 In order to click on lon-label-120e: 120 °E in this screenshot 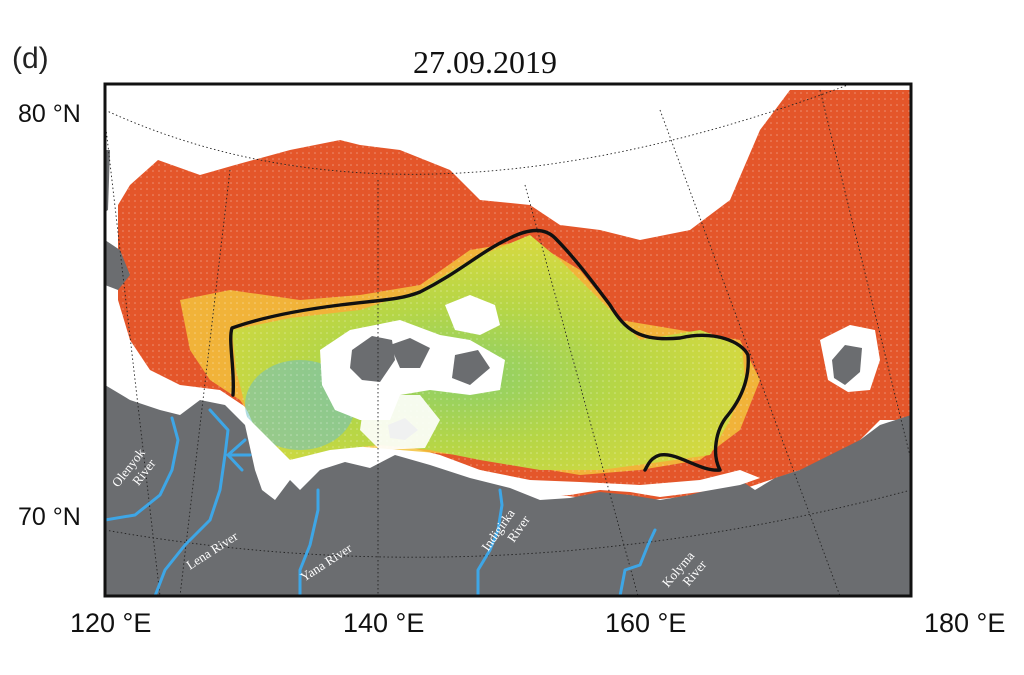, I will do `click(111, 623)`.